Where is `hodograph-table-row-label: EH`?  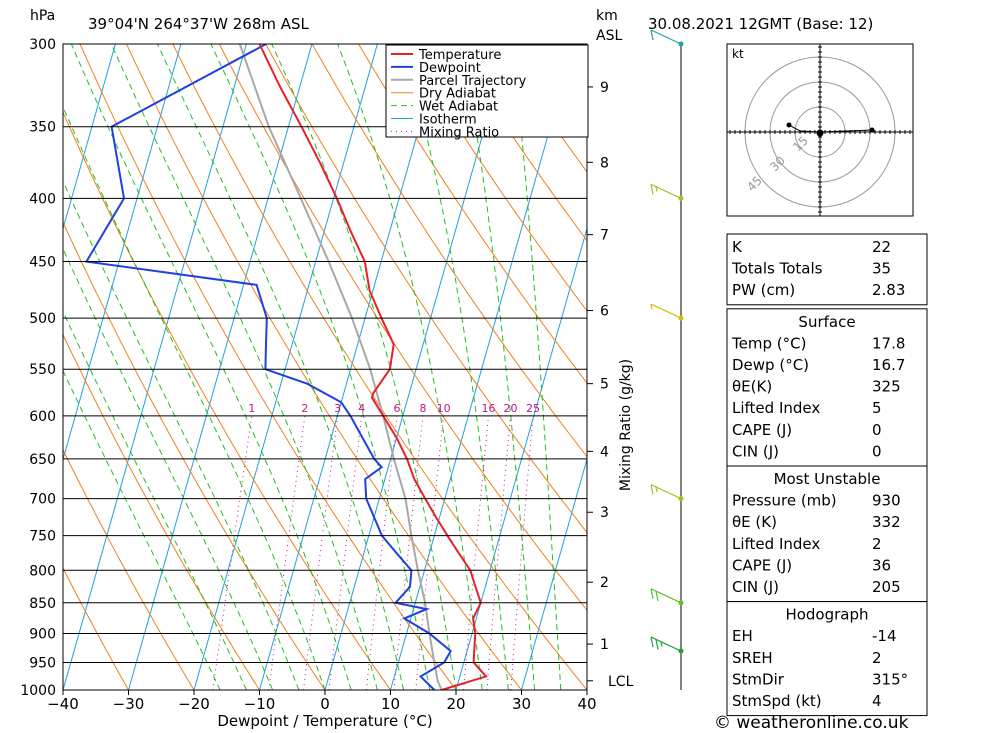
hodograph-table-row-label: EH is located at coordinates (742, 636).